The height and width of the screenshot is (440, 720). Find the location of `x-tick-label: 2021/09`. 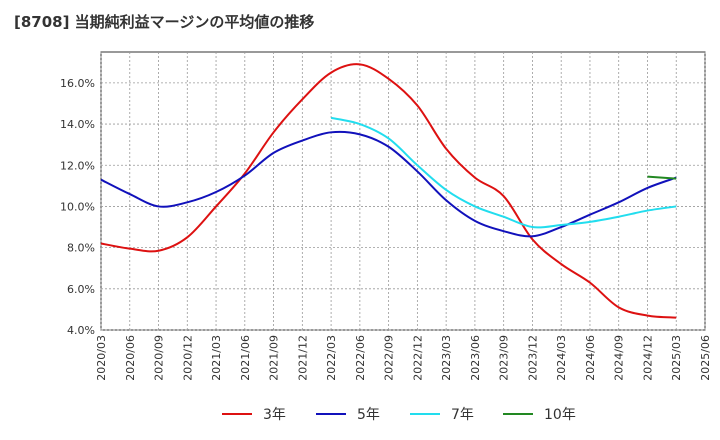

x-tick-label: 2021/09 is located at coordinates (274, 358).